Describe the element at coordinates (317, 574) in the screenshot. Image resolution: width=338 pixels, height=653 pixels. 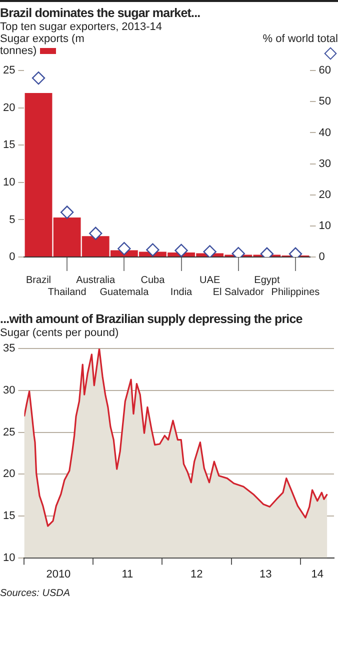
I see `x-tick-label: 14` at that location.